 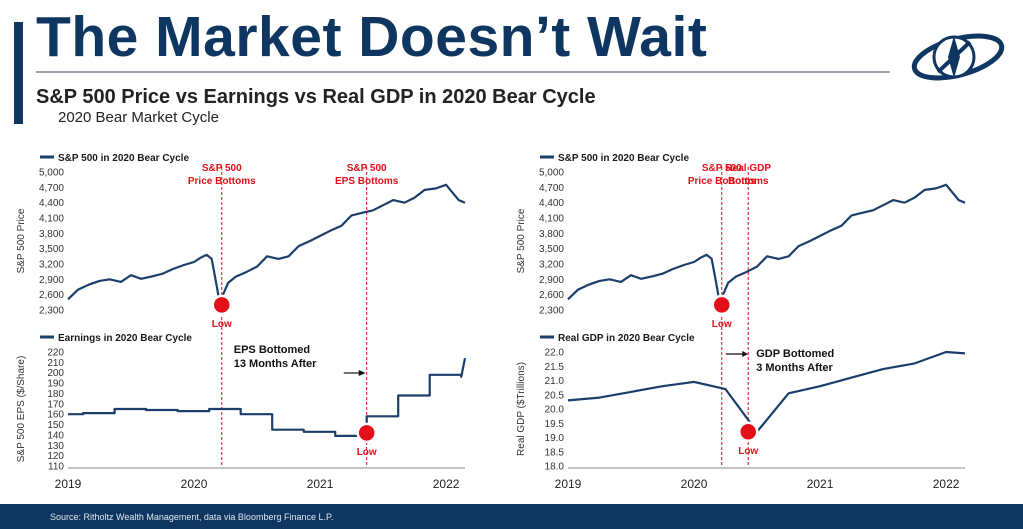 I want to click on right-price-y-tick-label: 3,200, so click(x=551, y=265).